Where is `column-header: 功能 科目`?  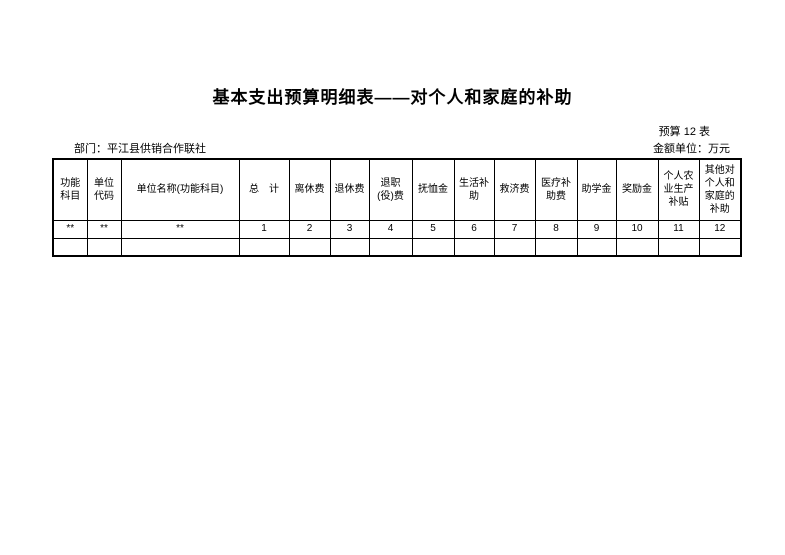 column-header: 功能 科目 is located at coordinates (70, 189).